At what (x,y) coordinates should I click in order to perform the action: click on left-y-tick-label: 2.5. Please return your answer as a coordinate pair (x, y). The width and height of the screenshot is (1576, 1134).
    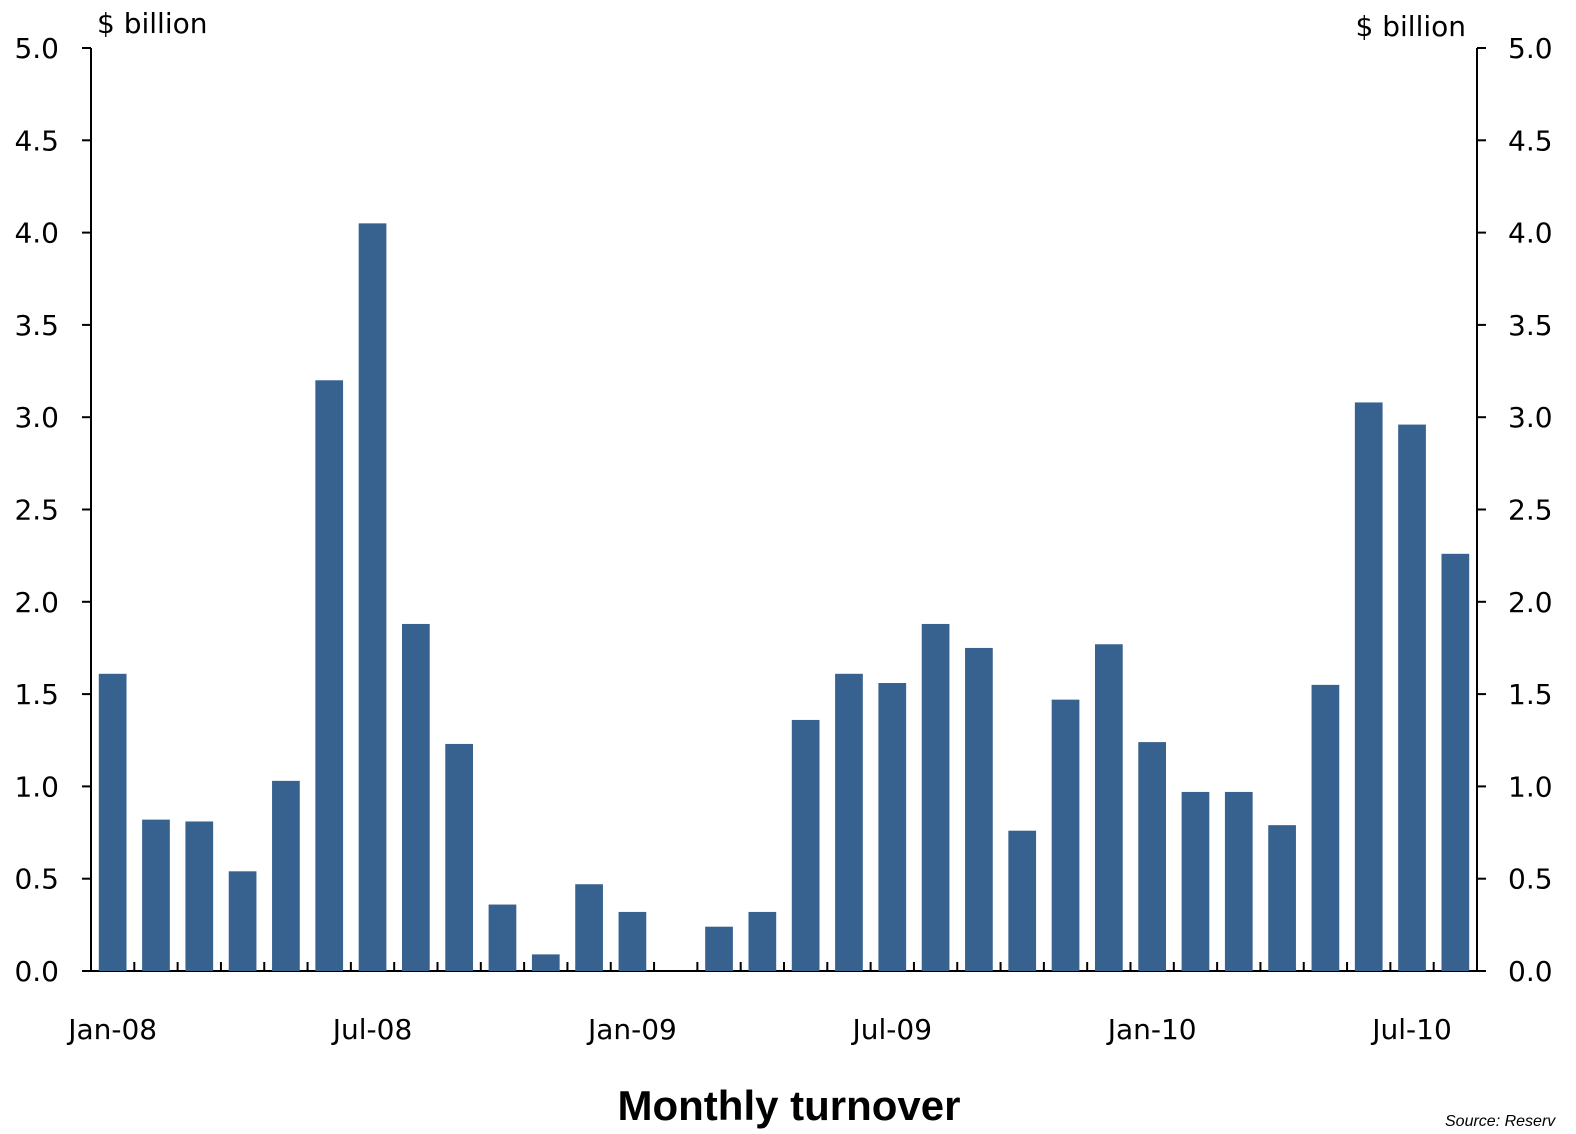
    Looking at the image, I should click on (36, 510).